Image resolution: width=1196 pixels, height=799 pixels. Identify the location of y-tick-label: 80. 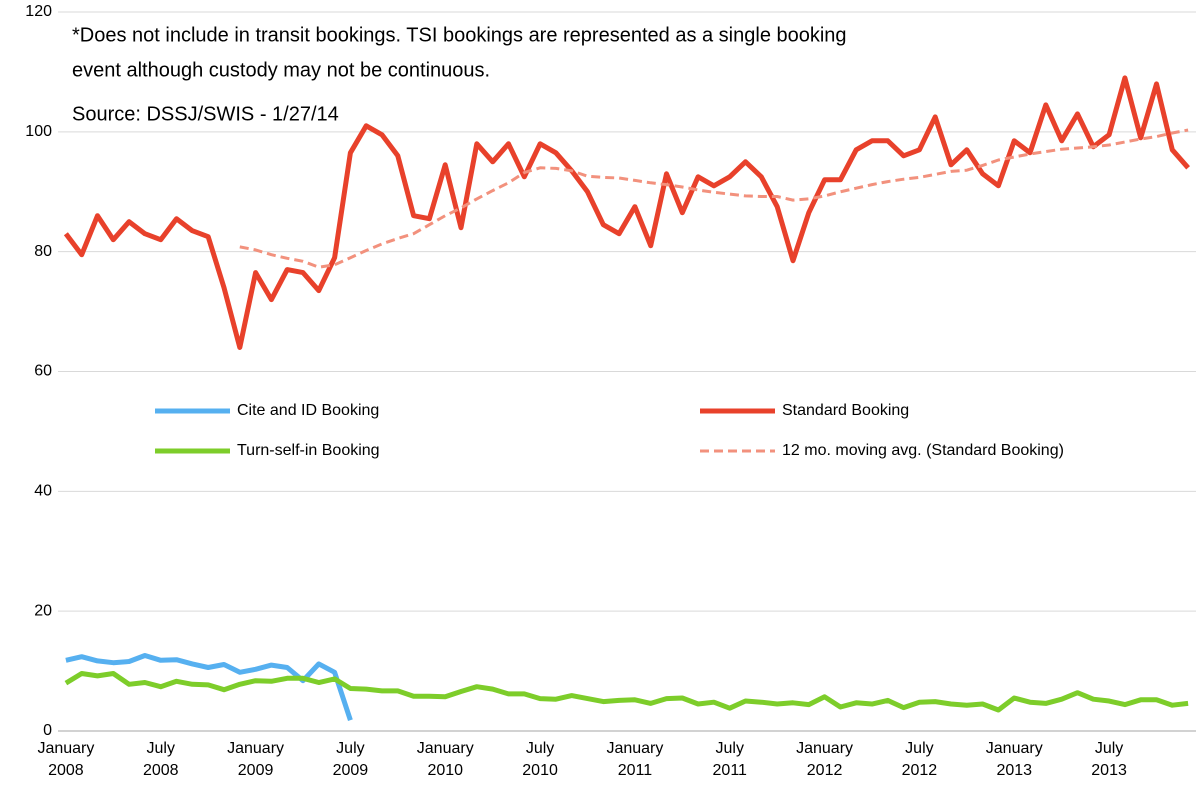
(43, 251).